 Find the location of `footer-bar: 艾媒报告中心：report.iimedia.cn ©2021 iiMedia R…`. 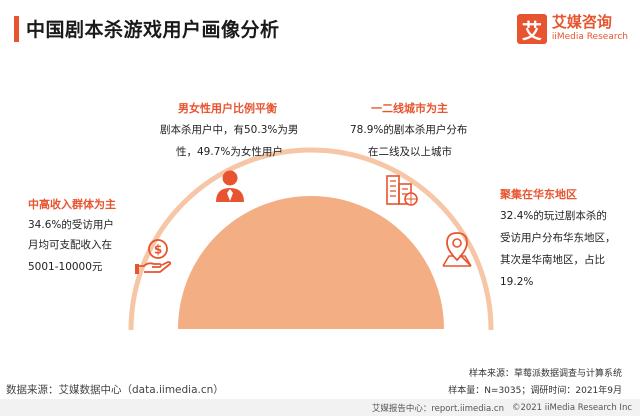

footer-bar: 艾媒报告中心：report.iimedia.cn ©2021 iiMedia R… is located at coordinates (320, 407).